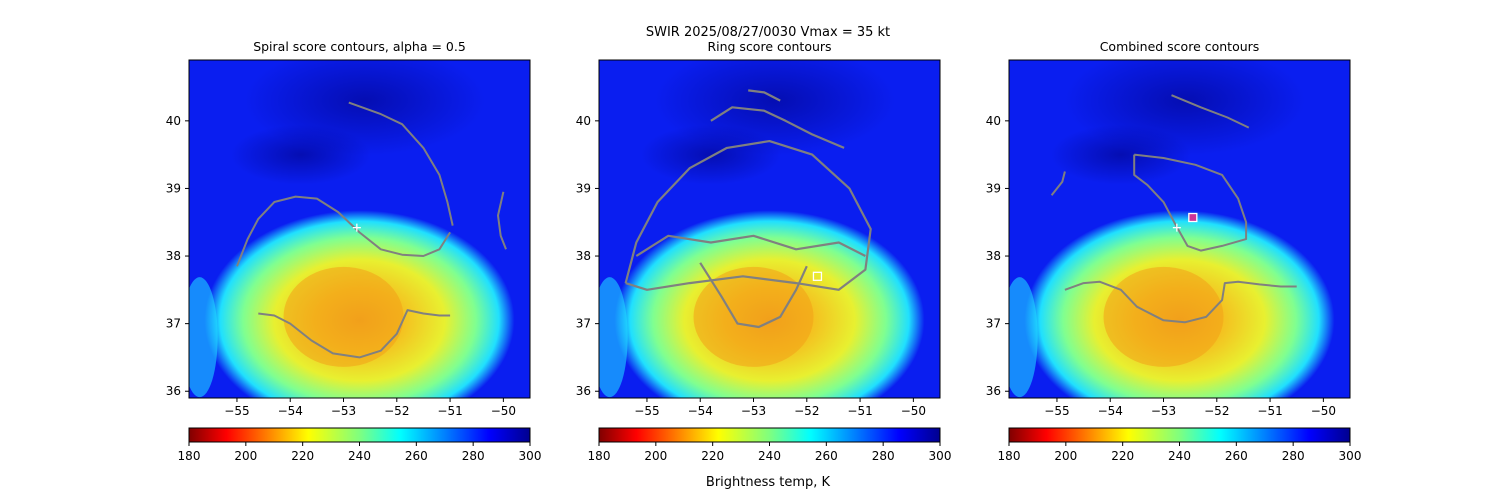 The height and width of the screenshot is (500, 1500). I want to click on secondary-marker, so click(1193, 217).